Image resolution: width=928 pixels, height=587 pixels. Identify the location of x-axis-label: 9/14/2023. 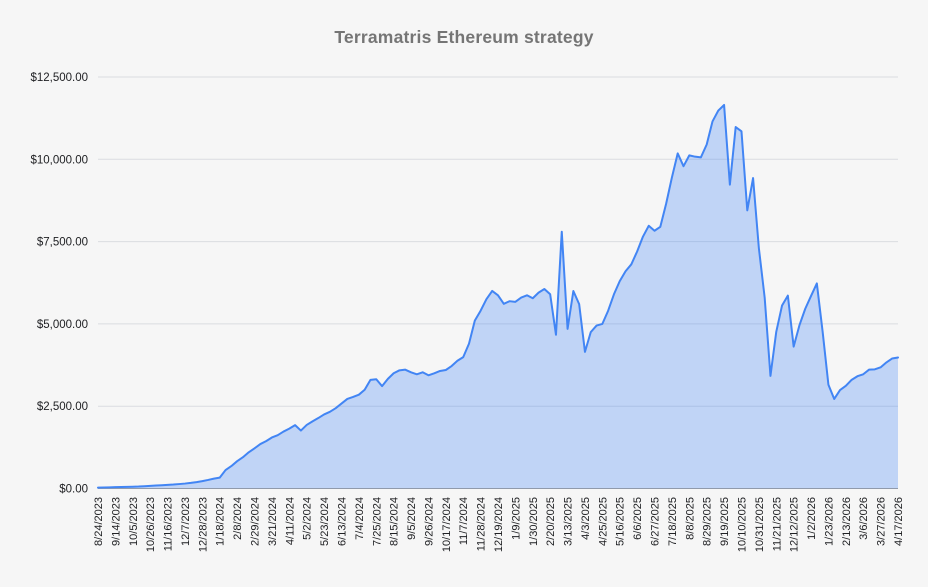
(116, 521).